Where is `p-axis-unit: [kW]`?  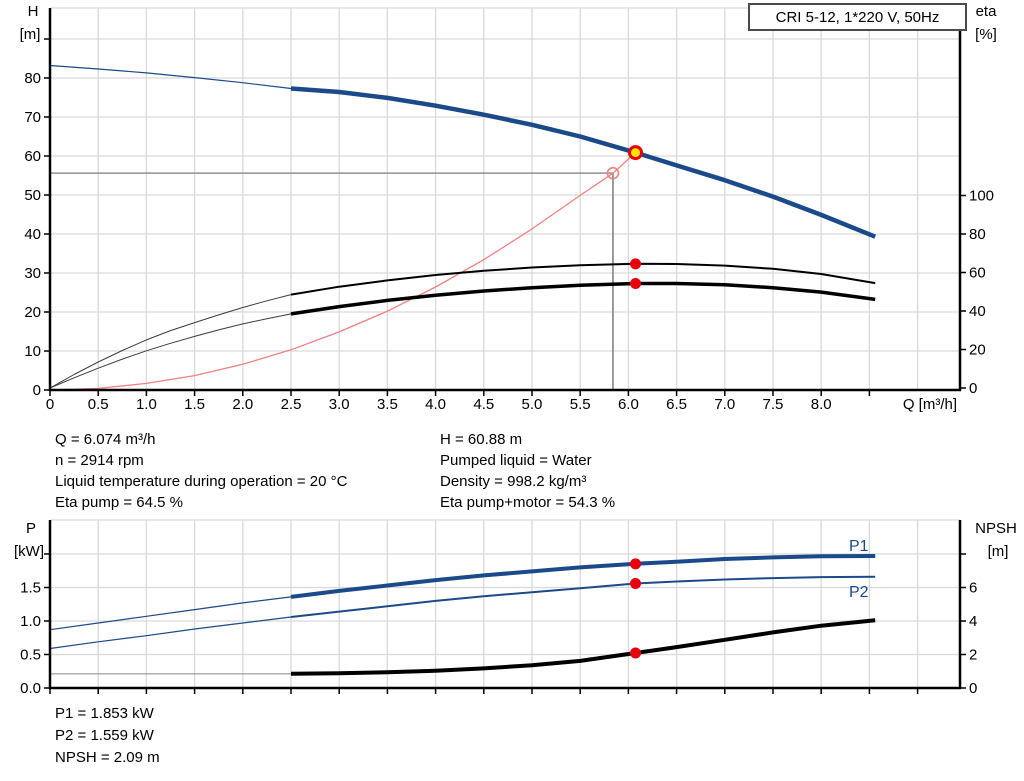
p-axis-unit: [kW] is located at coordinates (29, 551).